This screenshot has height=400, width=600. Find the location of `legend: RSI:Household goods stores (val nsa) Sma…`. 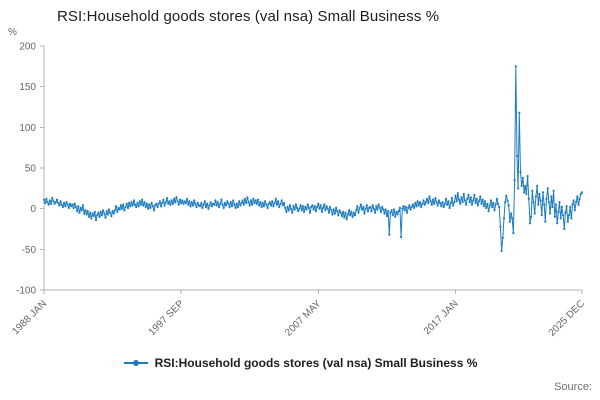

legend: RSI:Household goods stores (val nsa) Sma… is located at coordinates (300, 363).